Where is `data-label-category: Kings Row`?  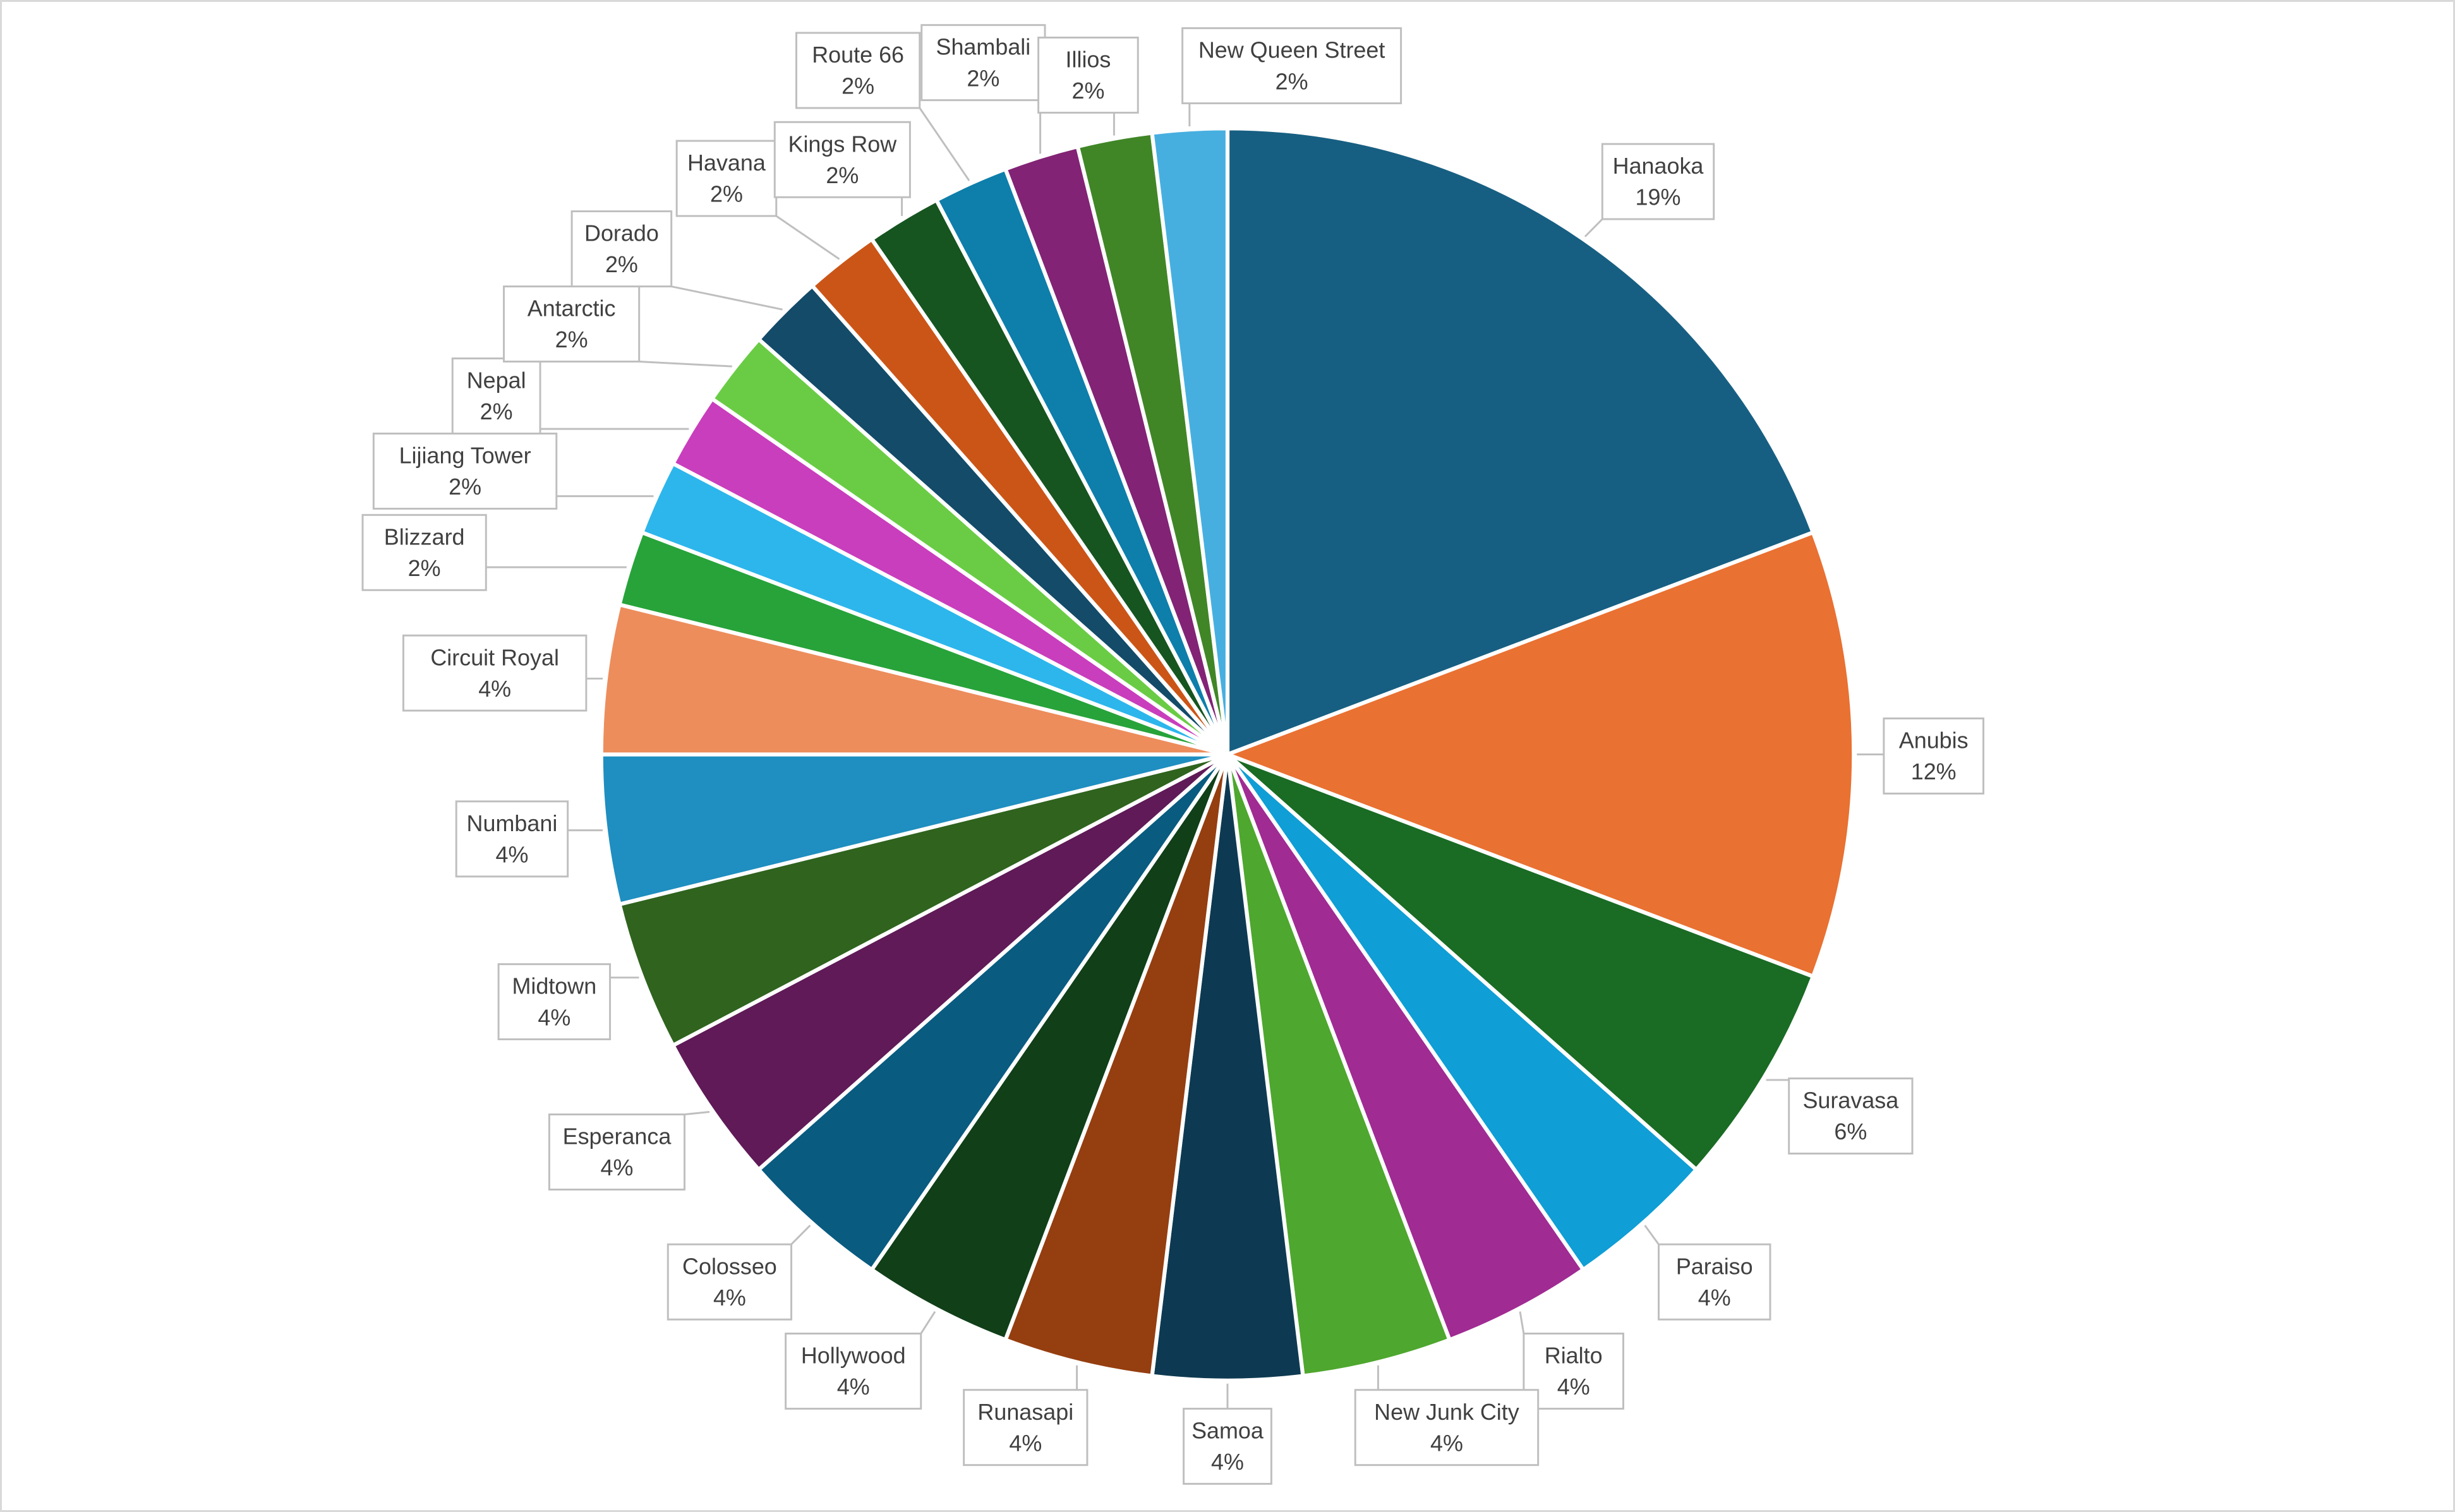 data-label-category: Kings Row is located at coordinates (842, 144).